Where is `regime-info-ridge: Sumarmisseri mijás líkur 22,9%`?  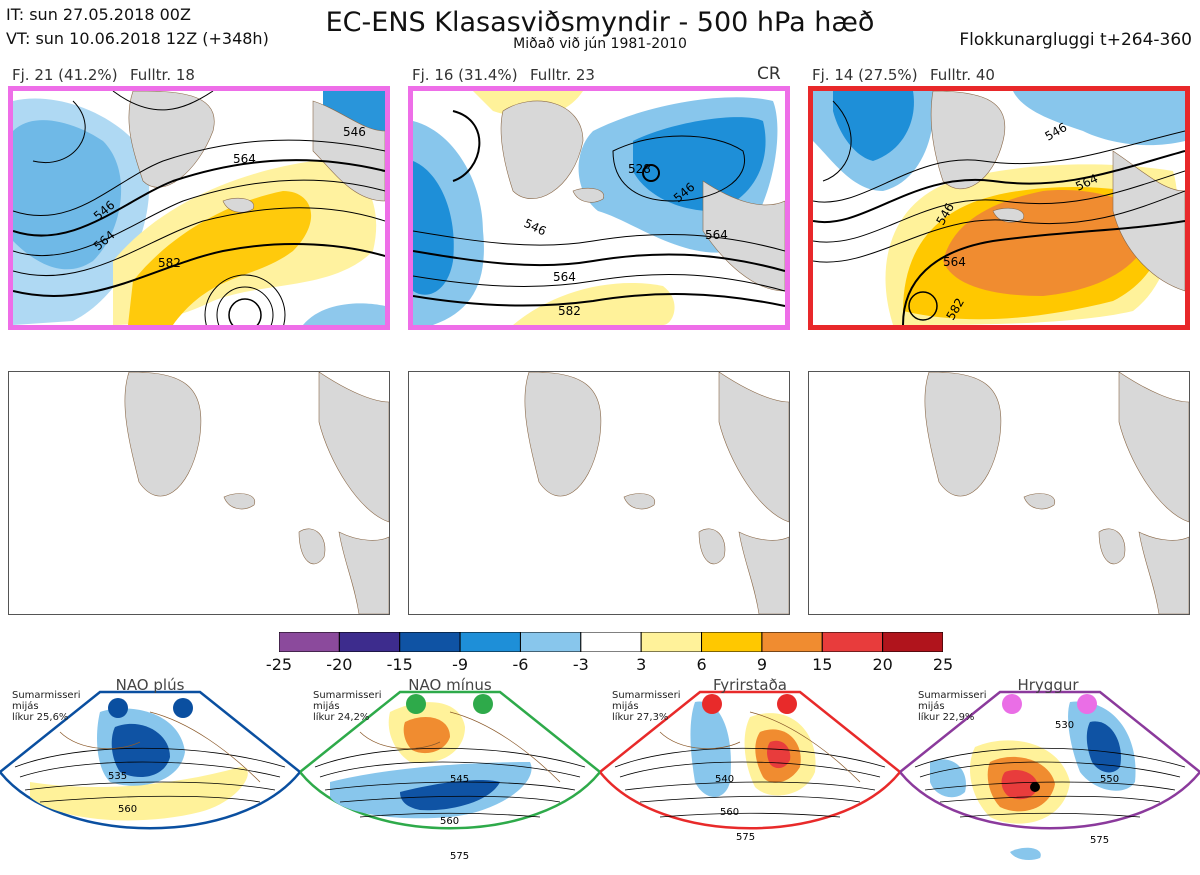
regime-info-ridge: Sumarmisseri mijás líkur 22,9% is located at coordinates (952, 706).